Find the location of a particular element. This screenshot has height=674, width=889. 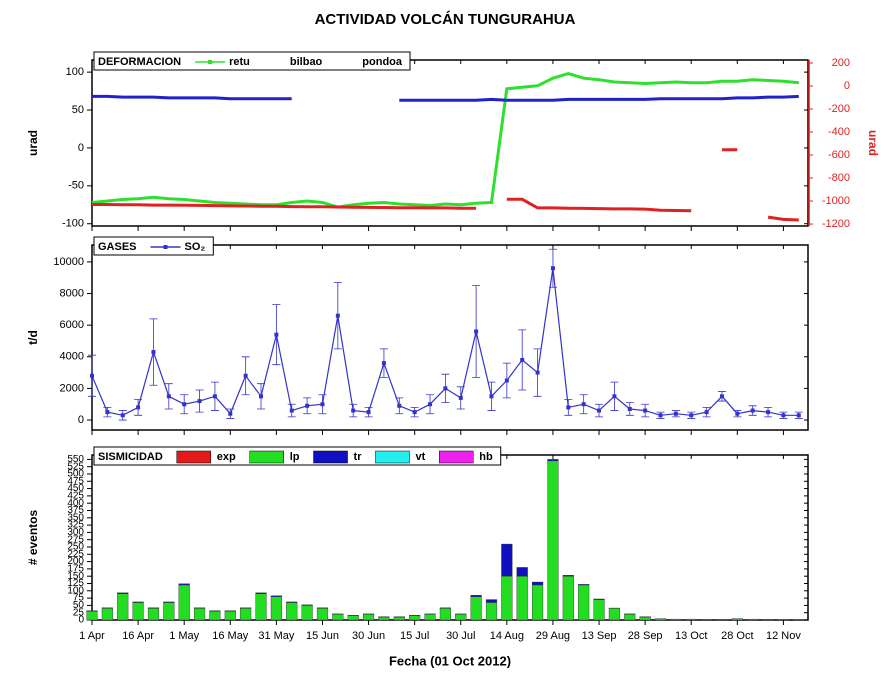

y-tick-label: 10000 is located at coordinates (68, 262).